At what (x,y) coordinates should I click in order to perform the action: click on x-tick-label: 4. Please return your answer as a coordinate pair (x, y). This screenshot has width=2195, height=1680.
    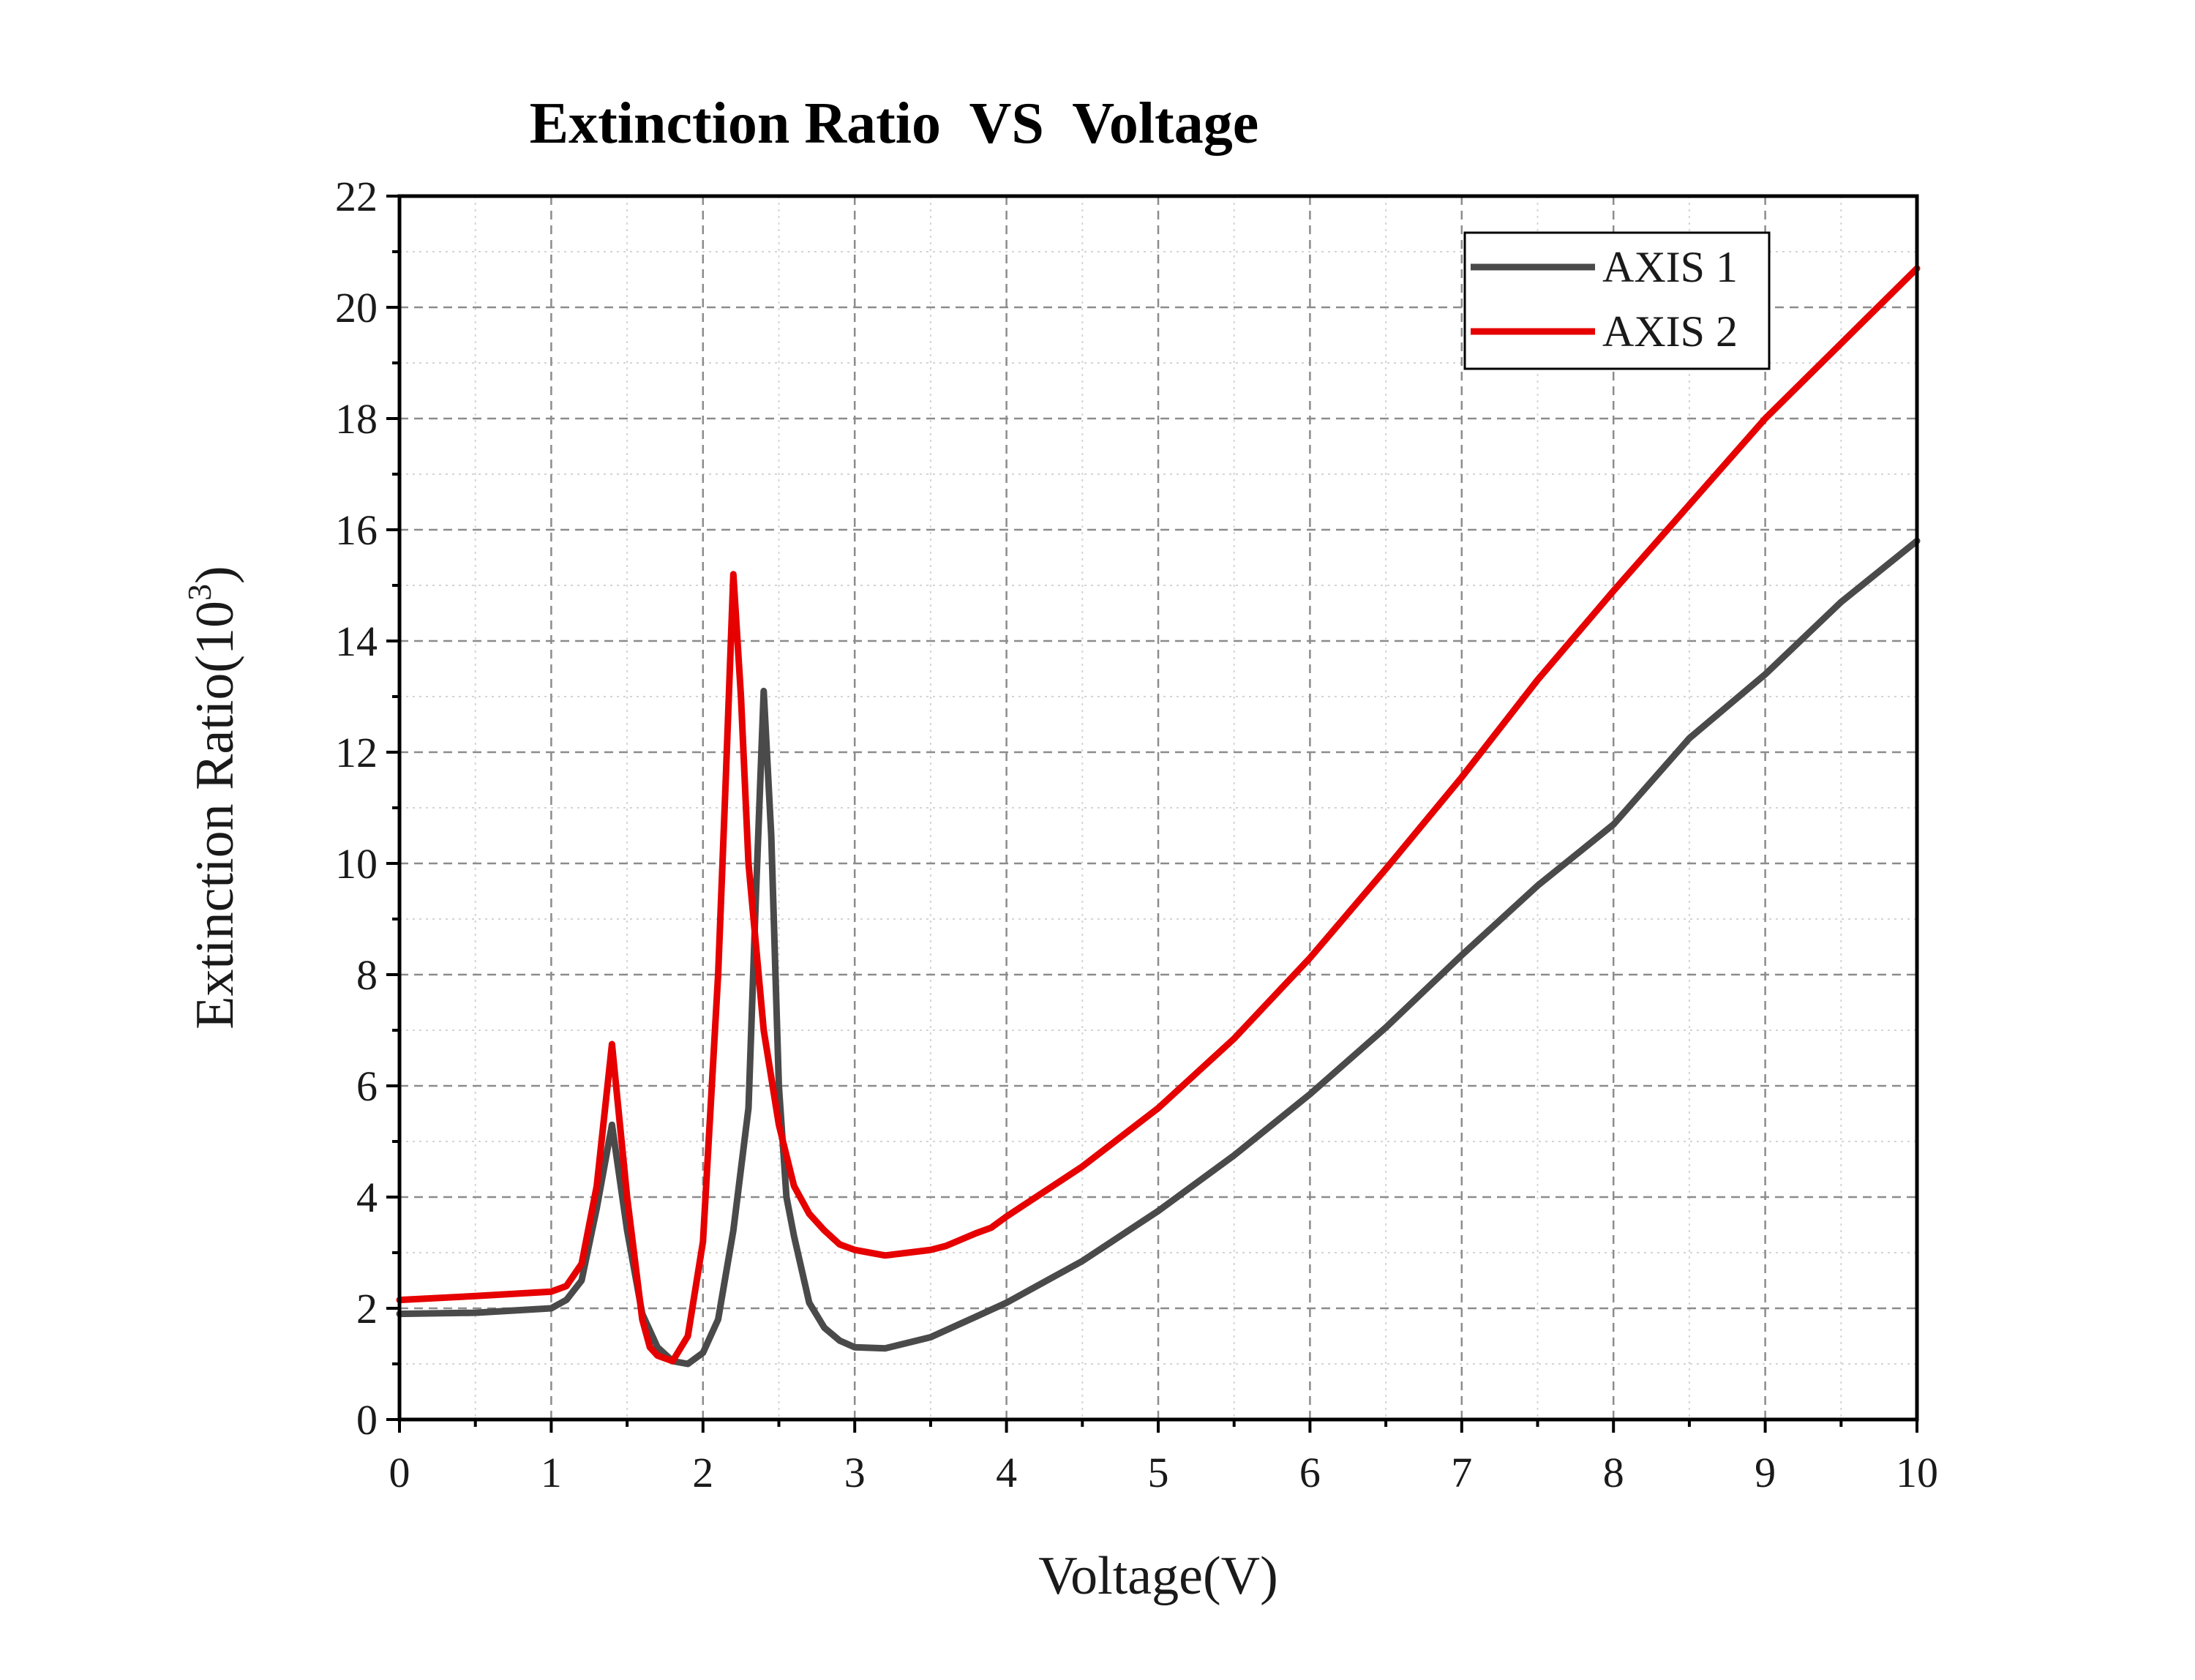
    Looking at the image, I should click on (1006, 1472).